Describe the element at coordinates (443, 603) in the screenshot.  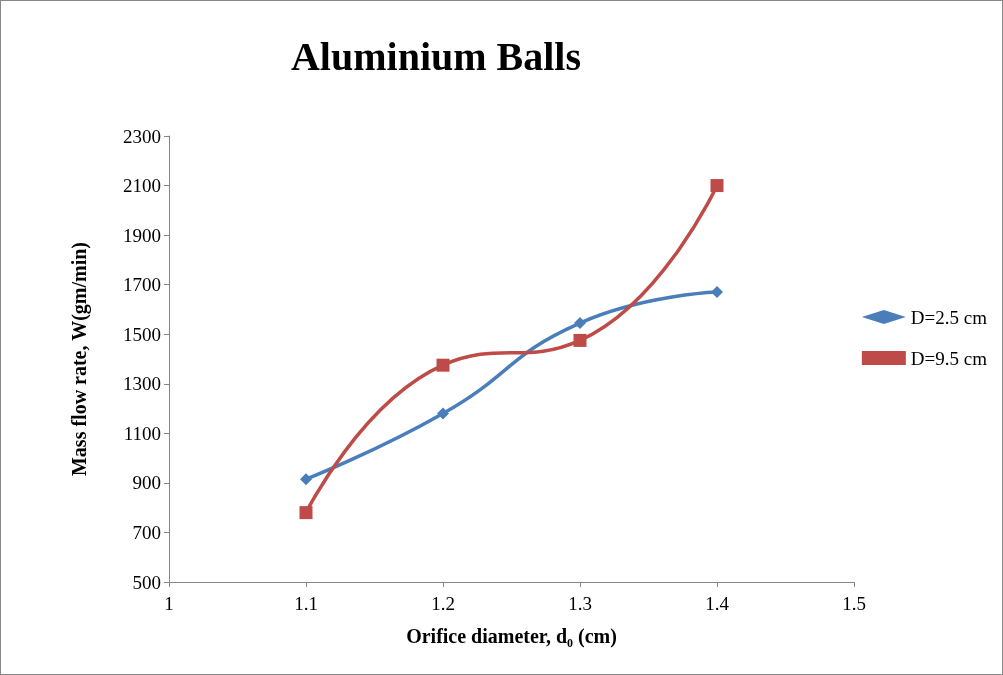
I see `x-tick-label: 1.2` at that location.